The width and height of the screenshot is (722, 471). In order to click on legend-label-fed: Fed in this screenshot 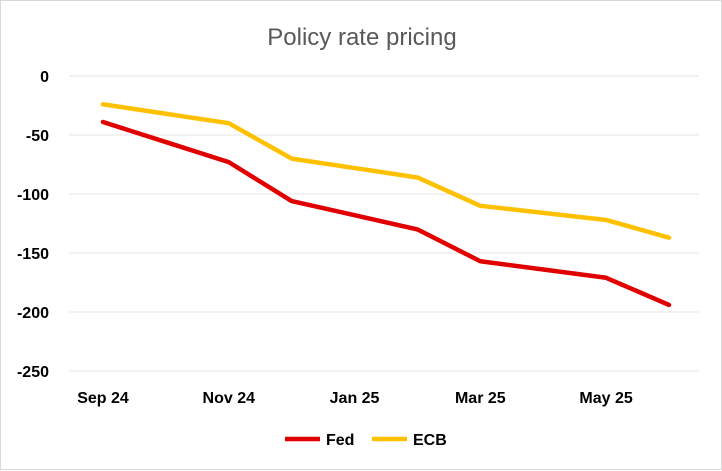, I will do `click(340, 440)`.